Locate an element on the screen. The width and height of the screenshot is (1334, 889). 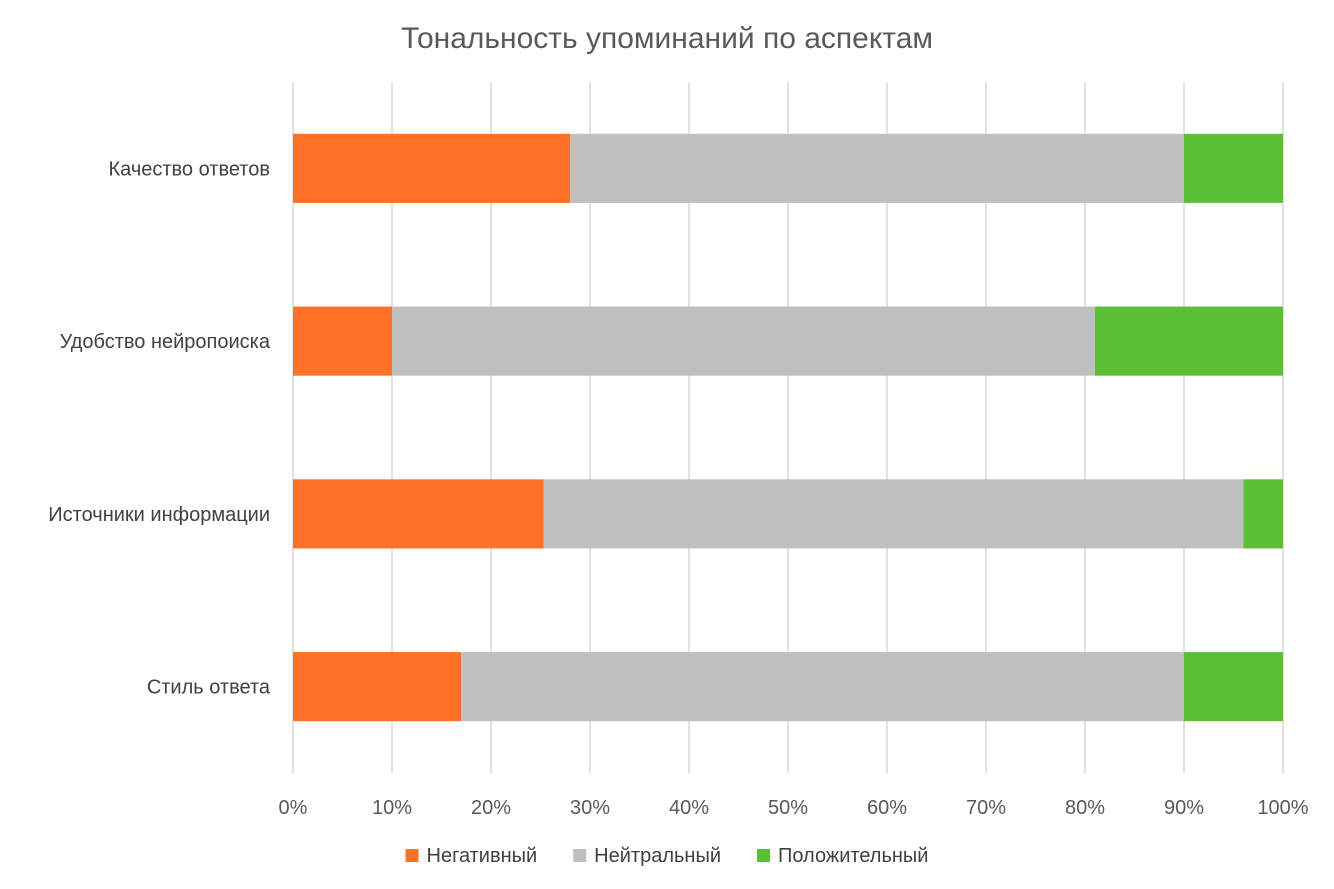
category-label: Источники информации is located at coordinates (159, 515).